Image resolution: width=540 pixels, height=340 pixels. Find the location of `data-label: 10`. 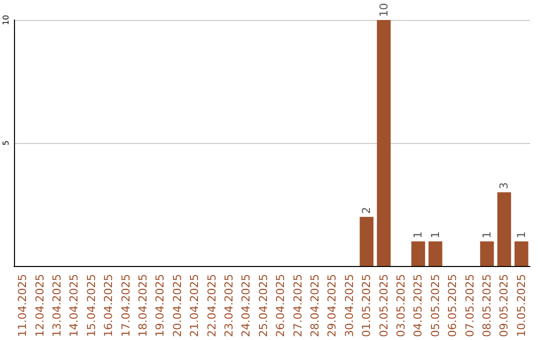

data-label: 10 is located at coordinates (383, 10).